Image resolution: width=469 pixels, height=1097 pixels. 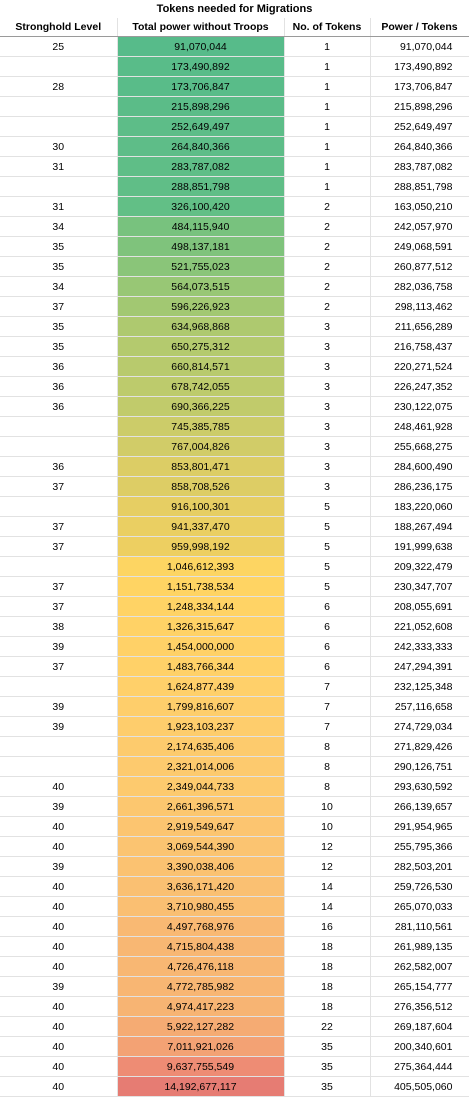 I want to click on power-per-token-cell: 293,630,592, so click(x=419, y=786).